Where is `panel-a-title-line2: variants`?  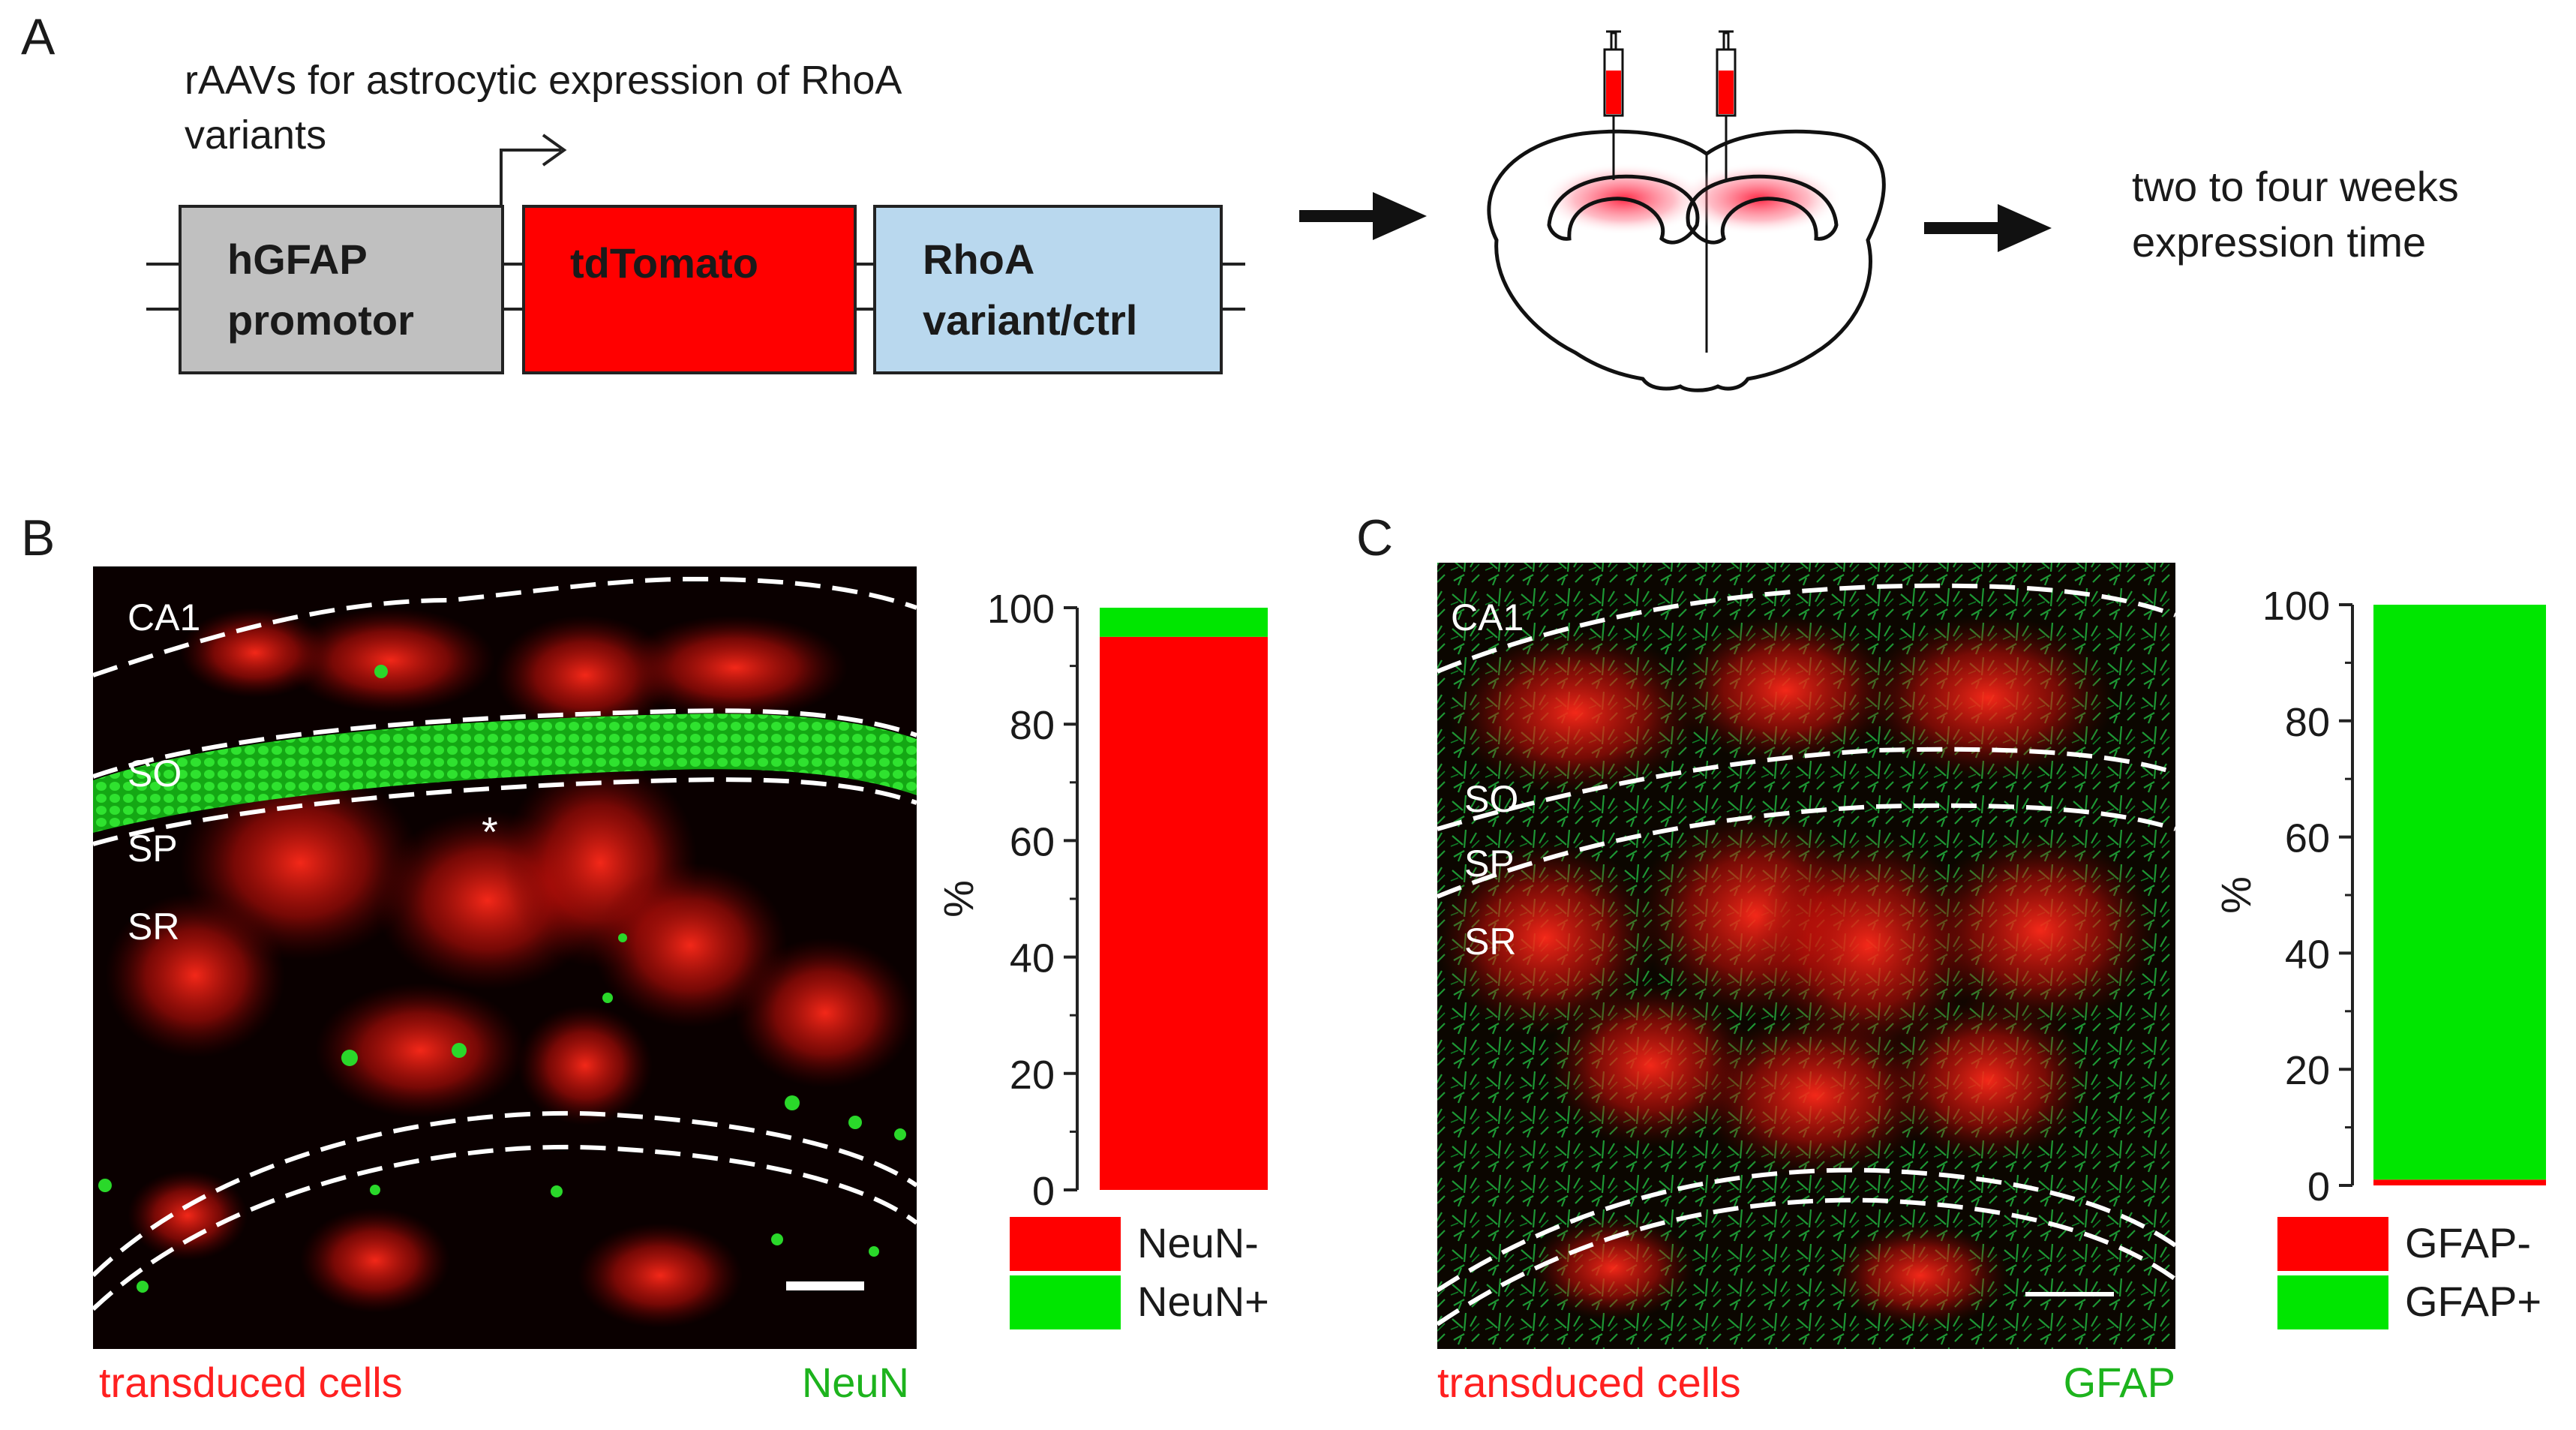 panel-a-title-line2: variants is located at coordinates (255, 135).